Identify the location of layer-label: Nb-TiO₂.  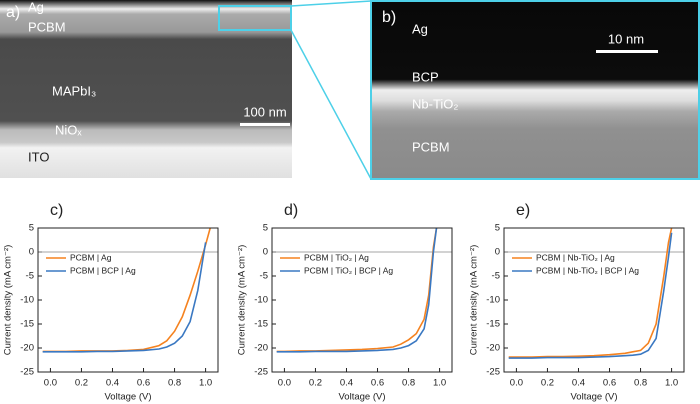
(435, 103).